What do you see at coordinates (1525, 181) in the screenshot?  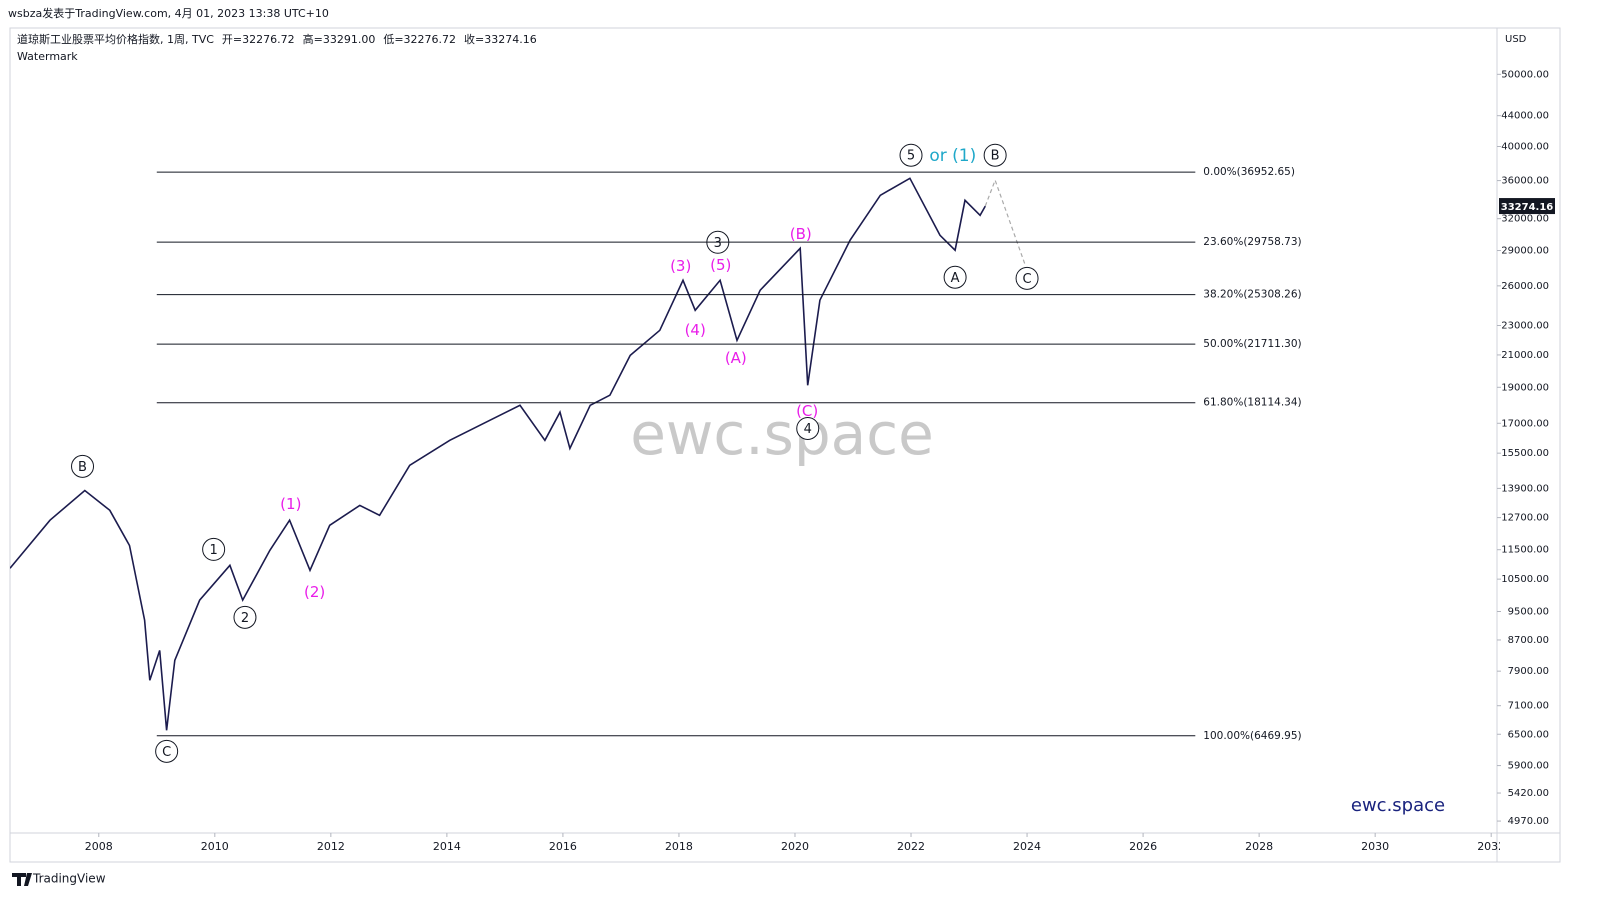 I see `y-tick-label: 36000.00` at bounding box center [1525, 181].